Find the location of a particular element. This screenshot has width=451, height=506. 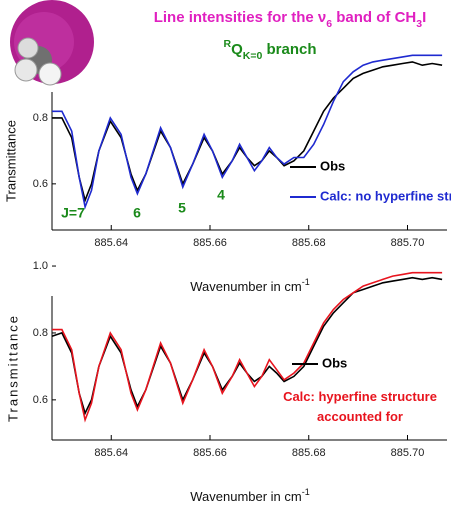

legend-label: Calc: no hyperfine structure is located at coordinates (385, 195).